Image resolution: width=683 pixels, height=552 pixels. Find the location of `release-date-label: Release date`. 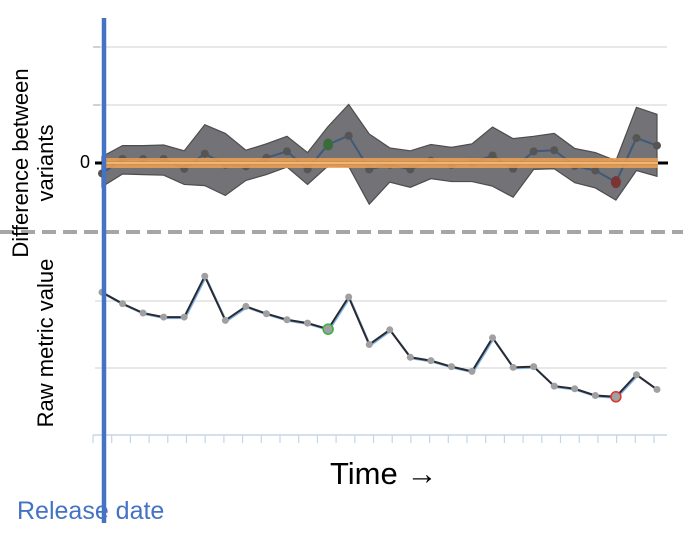

release-date-label: Release date is located at coordinates (91, 511).